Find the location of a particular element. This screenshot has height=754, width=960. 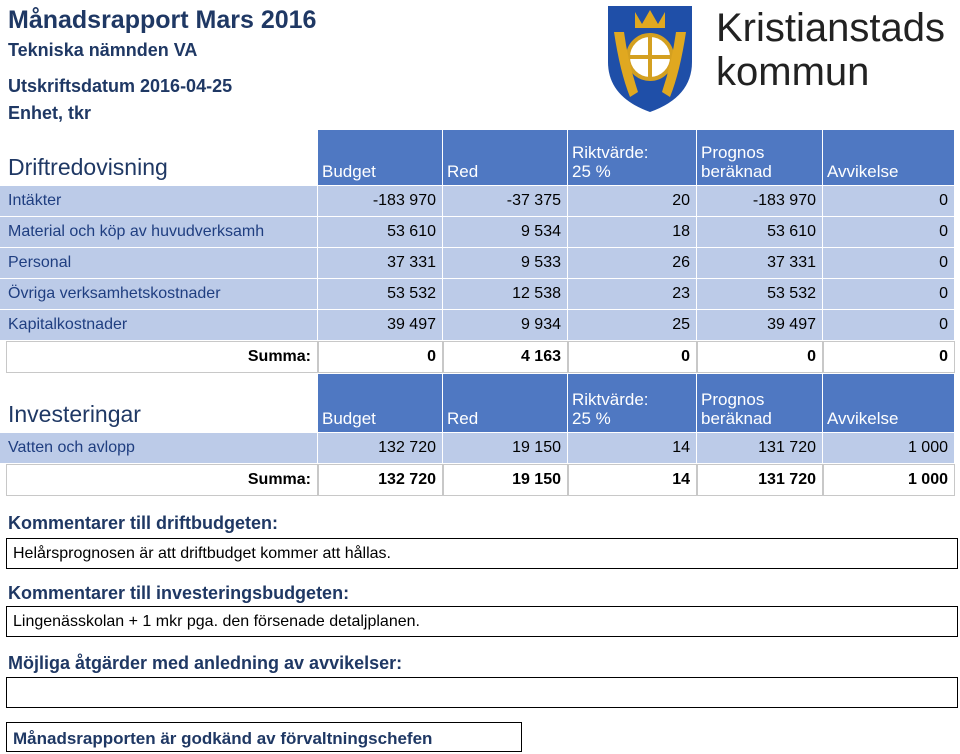

sum-value: 132 720 is located at coordinates (380, 480).